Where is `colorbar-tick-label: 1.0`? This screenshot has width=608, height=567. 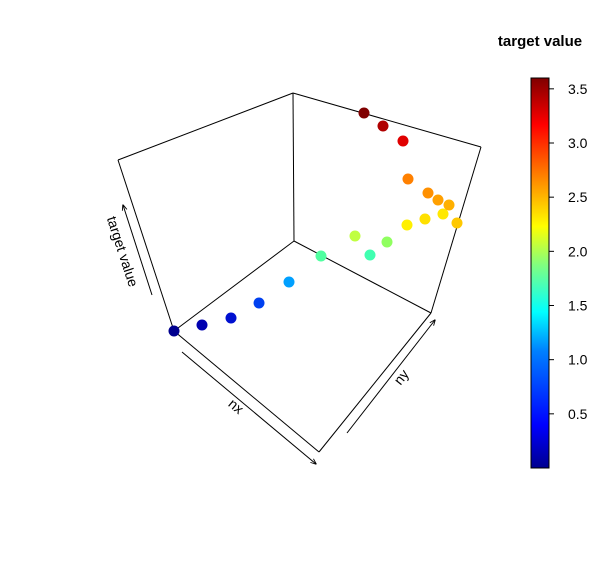 colorbar-tick-label: 1.0 is located at coordinates (578, 360).